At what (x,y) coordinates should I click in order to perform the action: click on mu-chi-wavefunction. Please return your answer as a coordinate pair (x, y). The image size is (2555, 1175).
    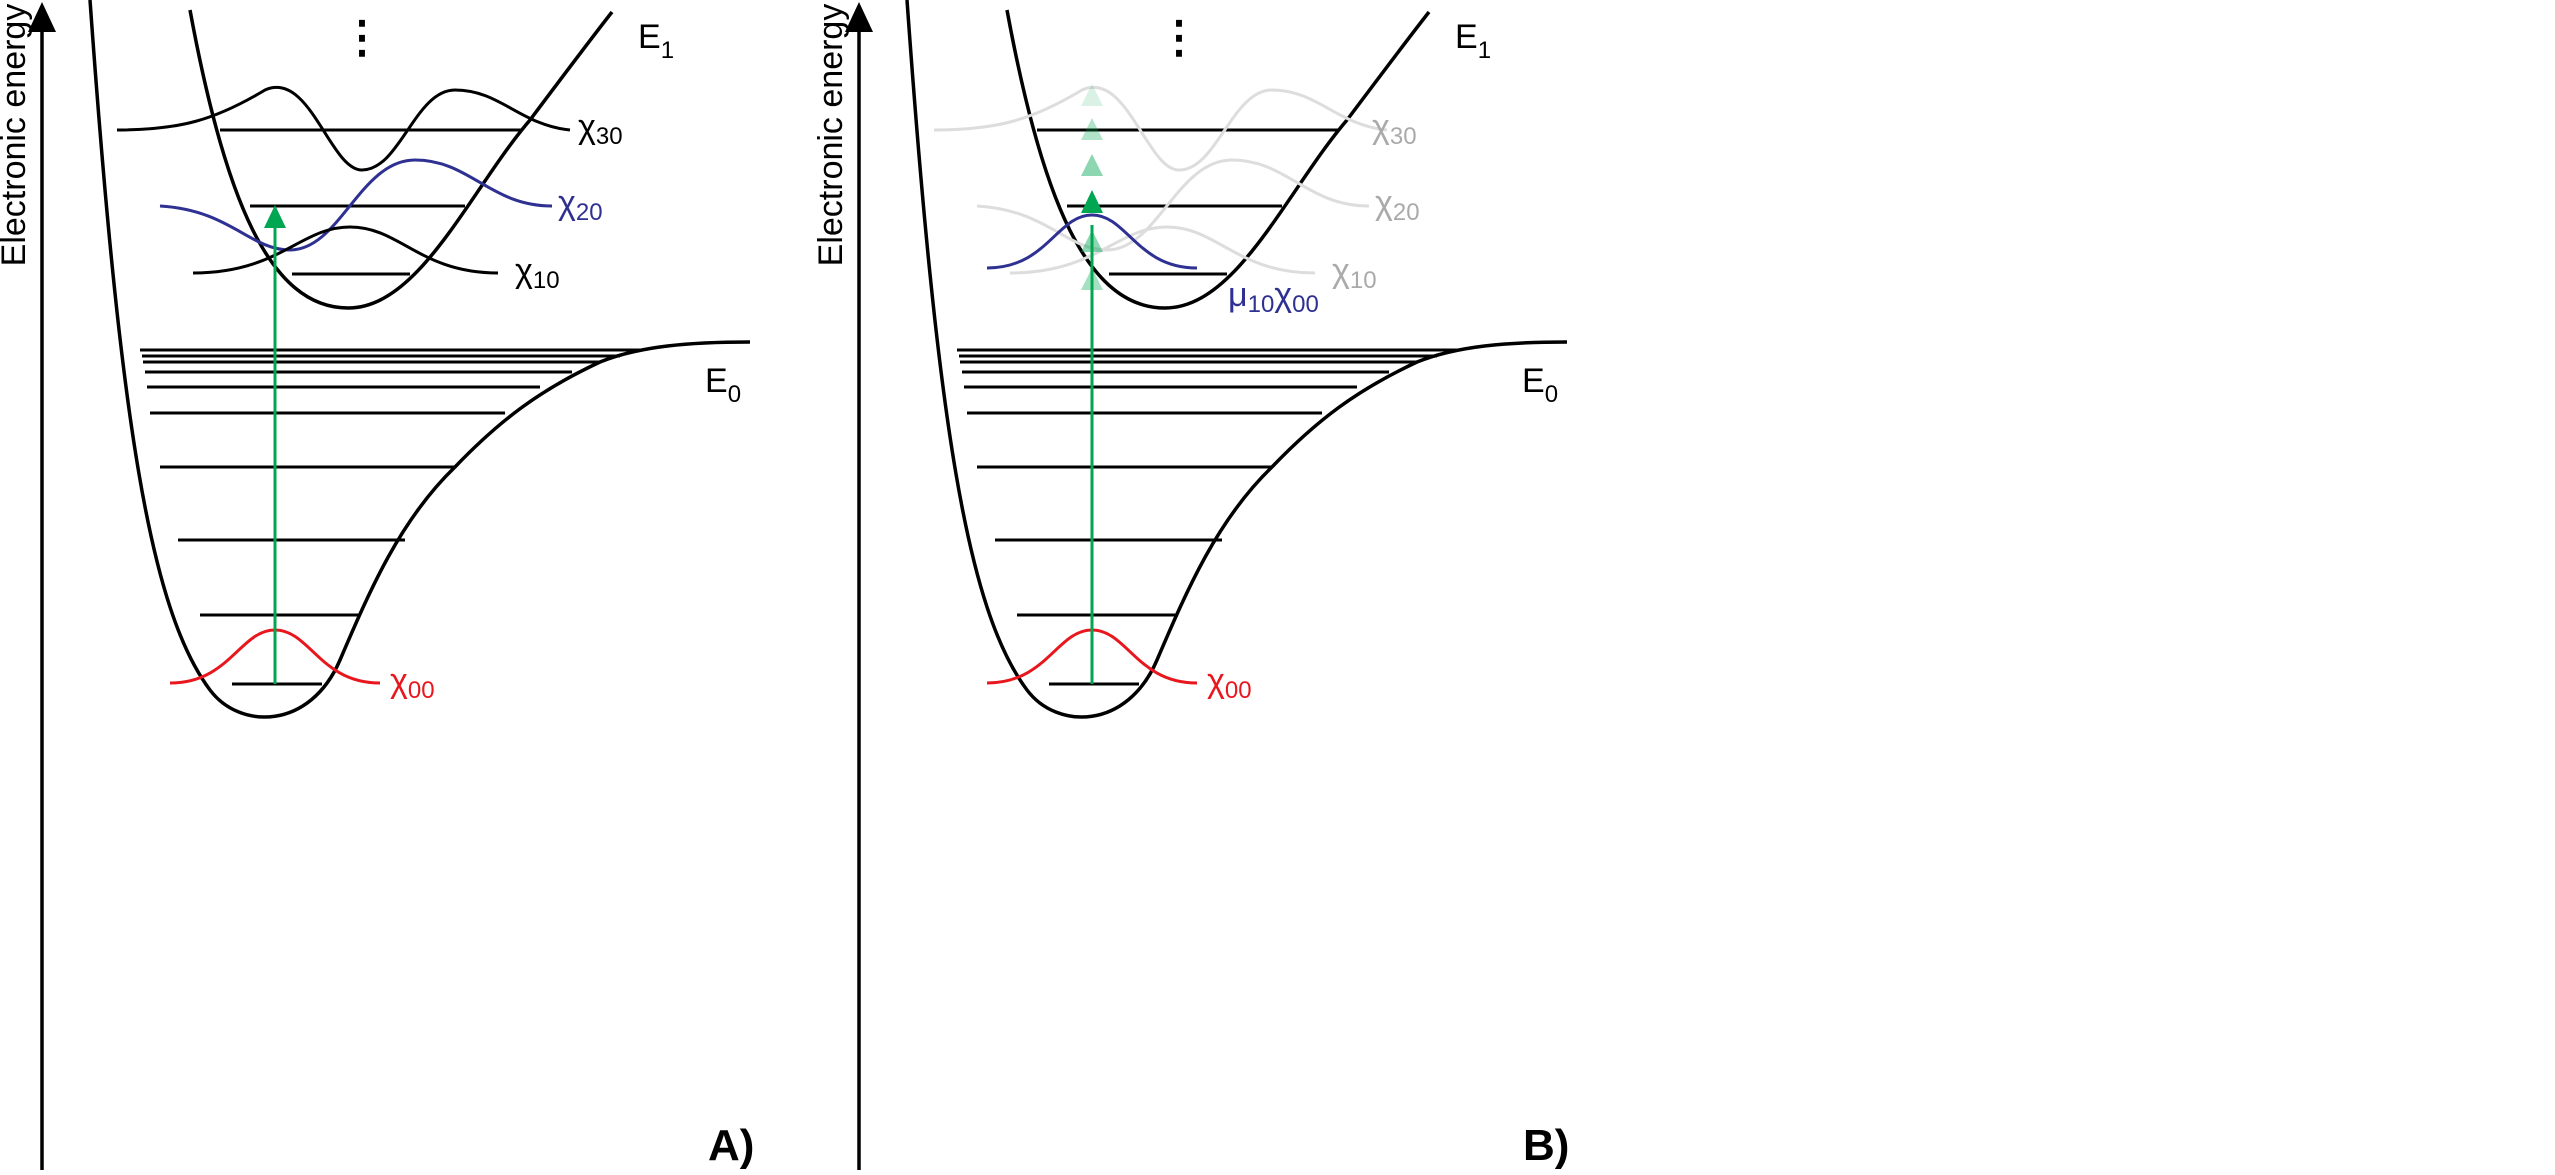
    Looking at the image, I should click on (1092, 241).